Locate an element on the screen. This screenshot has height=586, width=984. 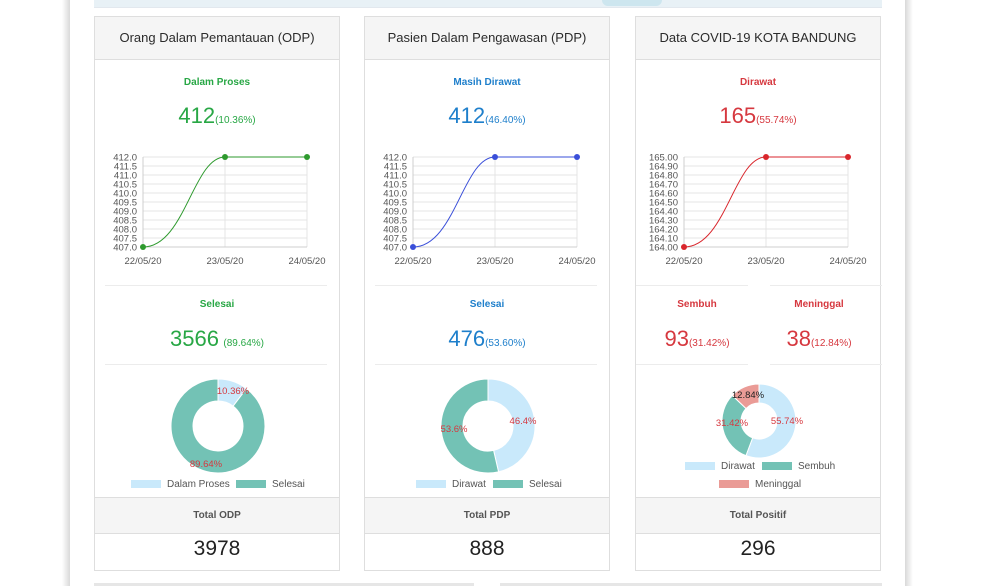
slice-label: 46.4% is located at coordinates (523, 421).